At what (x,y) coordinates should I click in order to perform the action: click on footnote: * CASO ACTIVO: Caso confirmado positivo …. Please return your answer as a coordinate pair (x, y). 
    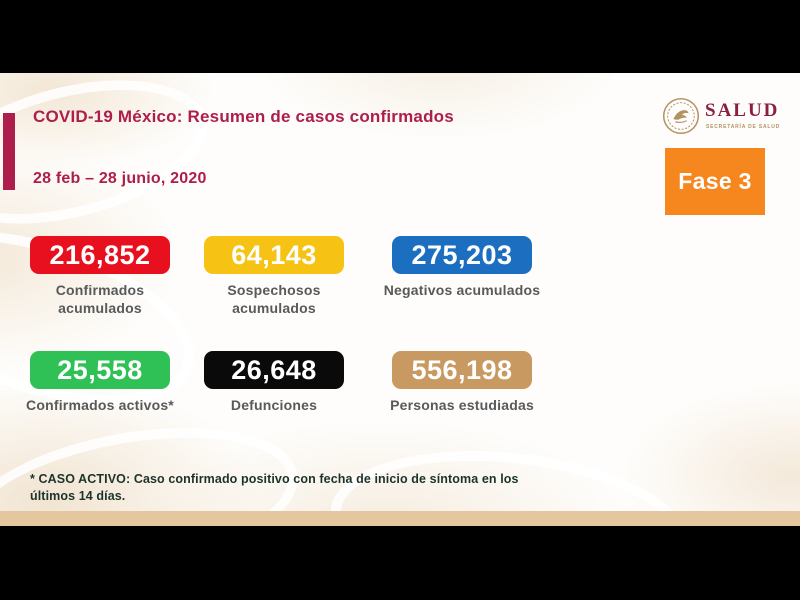
    Looking at the image, I should click on (274, 487).